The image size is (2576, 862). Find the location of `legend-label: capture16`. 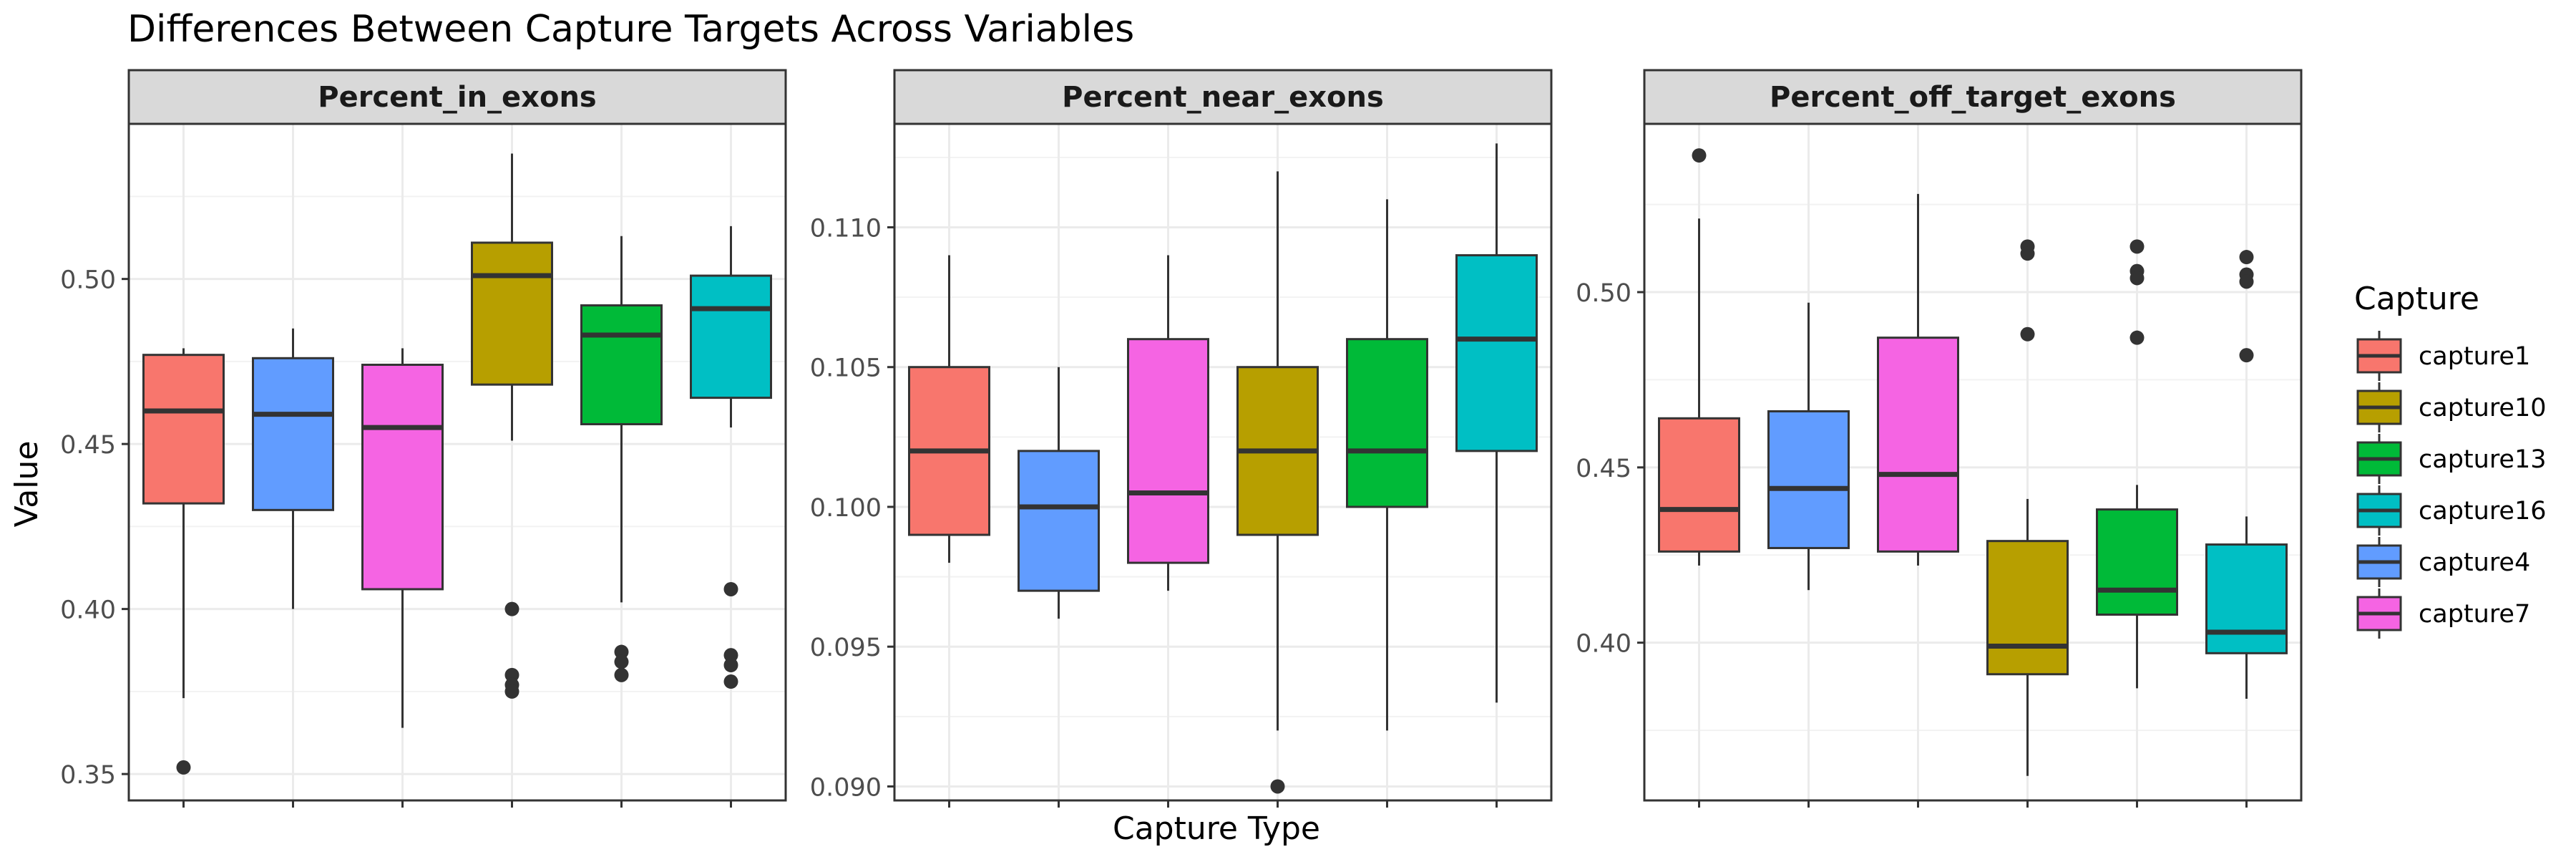

legend-label: capture16 is located at coordinates (2483, 511).